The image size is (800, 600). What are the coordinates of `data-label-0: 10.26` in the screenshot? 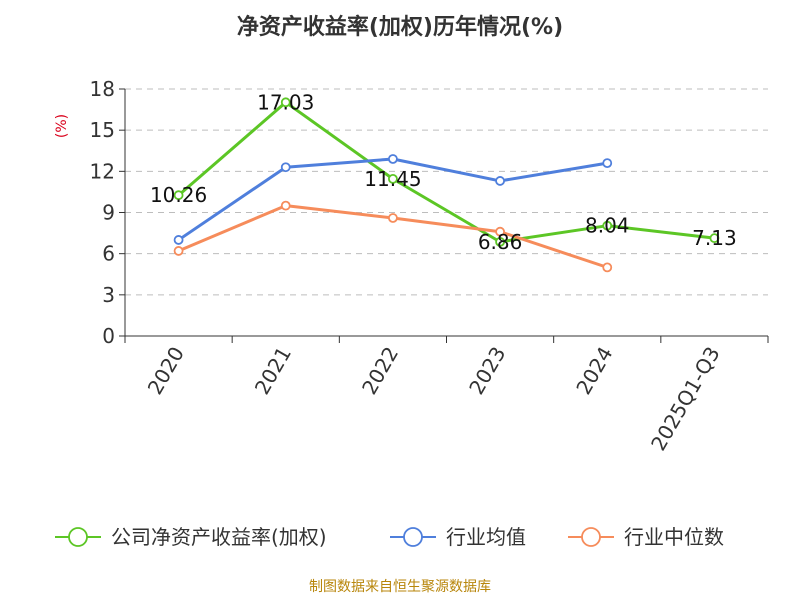 It's located at (178, 195).